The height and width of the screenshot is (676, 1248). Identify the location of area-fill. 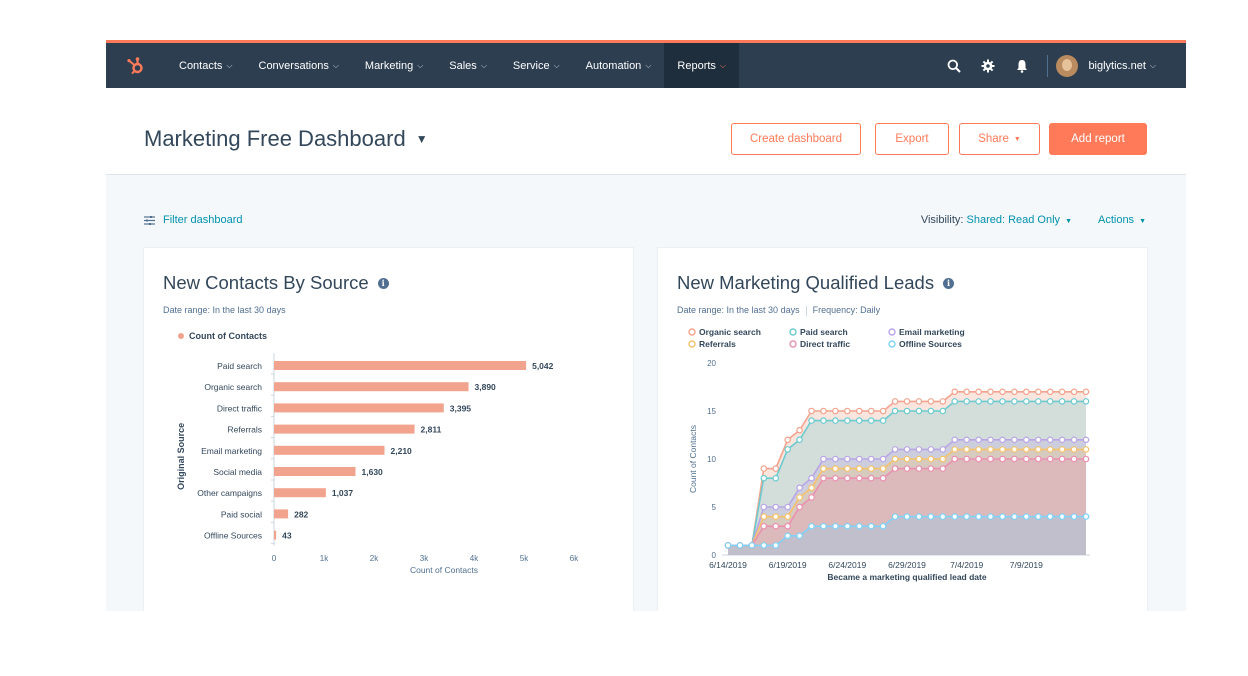
(907, 535).